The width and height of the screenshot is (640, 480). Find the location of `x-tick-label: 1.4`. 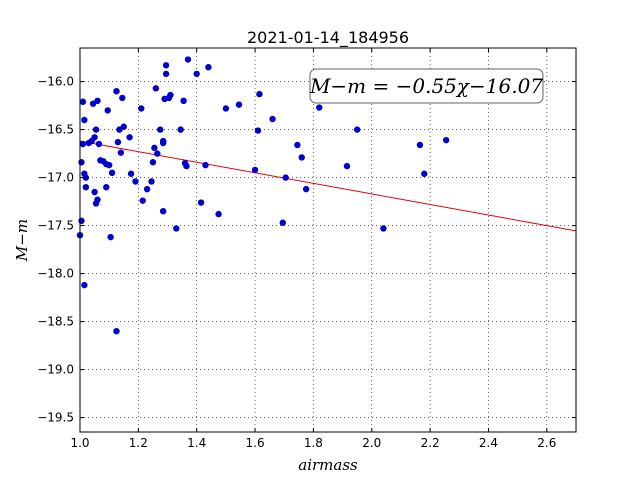

x-tick-label: 1.4 is located at coordinates (196, 443).